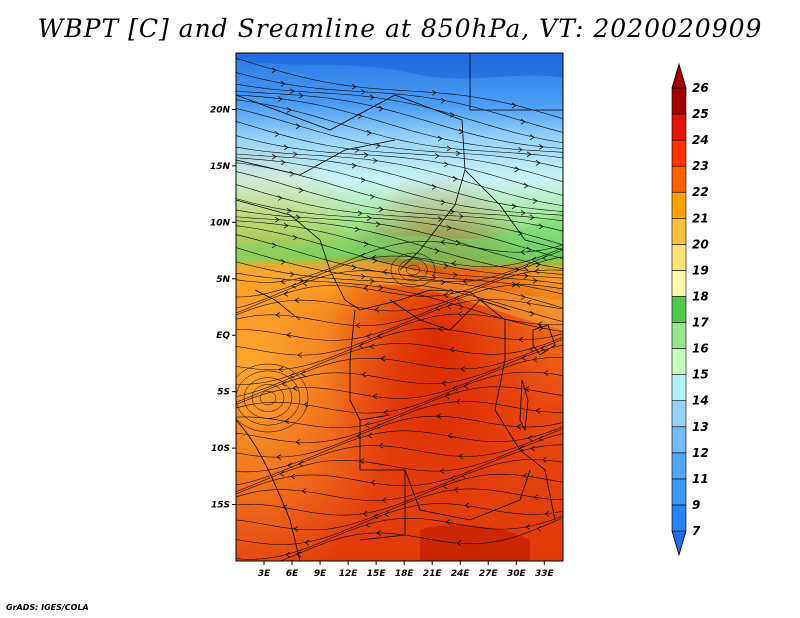 The image size is (800, 618). Describe the element at coordinates (405, 574) in the screenshot. I see `lon-tick-label: 18E` at that location.